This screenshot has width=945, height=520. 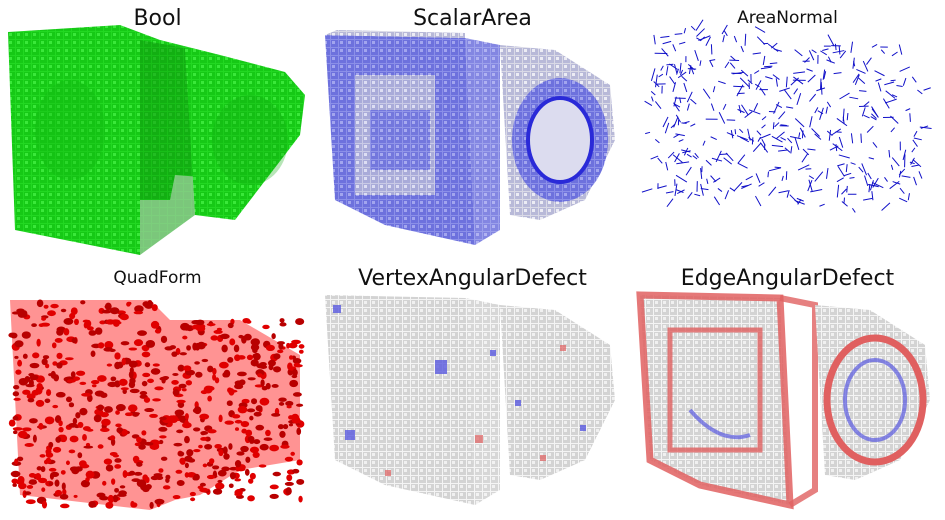 What do you see at coordinates (787, 18) in the screenshot?
I see `panel-title: AreaNormal` at bounding box center [787, 18].